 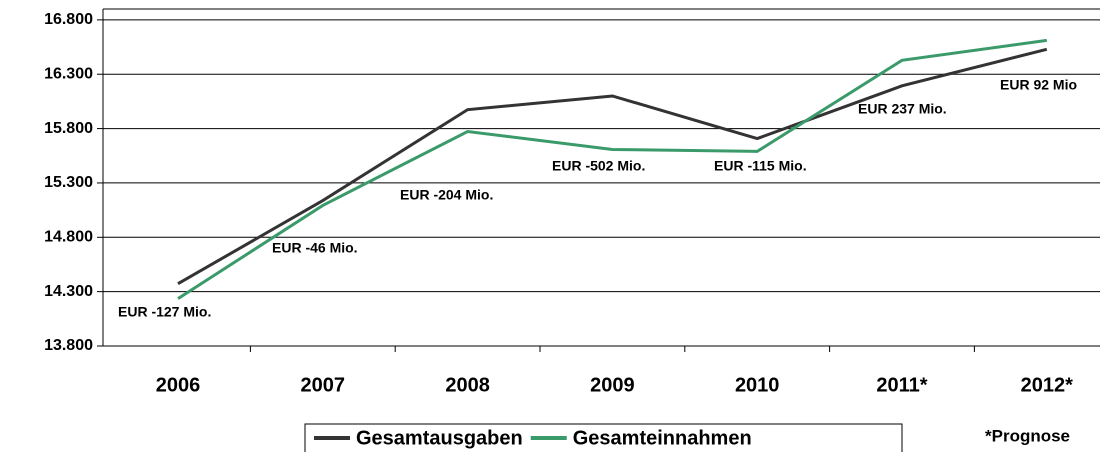 I want to click on x-tick-label: 2006, so click(x=178, y=385).